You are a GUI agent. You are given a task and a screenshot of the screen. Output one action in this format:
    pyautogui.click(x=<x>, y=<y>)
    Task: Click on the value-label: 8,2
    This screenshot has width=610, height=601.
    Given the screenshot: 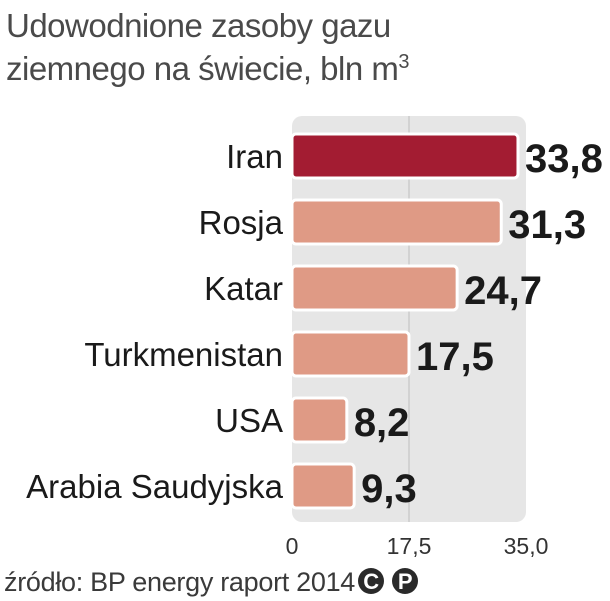 What is the action you would take?
    pyautogui.click(x=382, y=423)
    